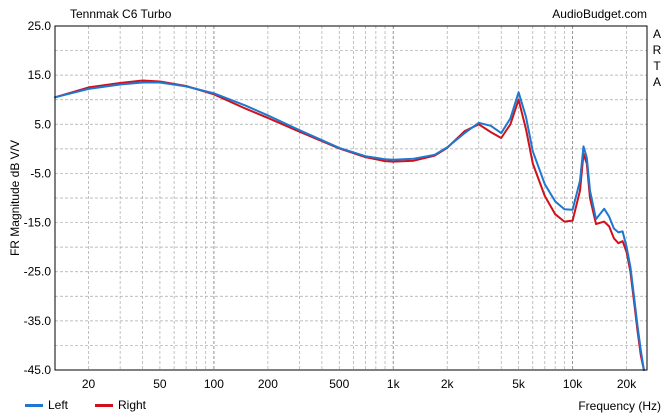 The height and width of the screenshot is (420, 671). I want to click on x-tick-label: 2k, so click(448, 384).